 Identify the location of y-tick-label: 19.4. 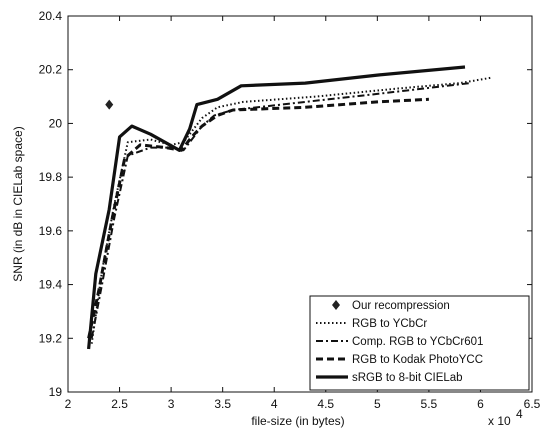
(51, 285).